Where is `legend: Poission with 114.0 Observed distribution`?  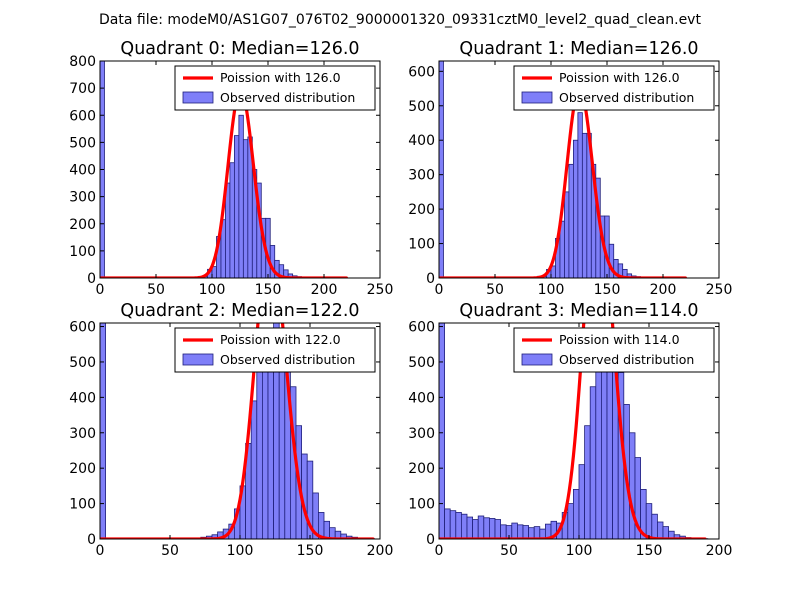 legend: Poission with 114.0 Observed distribution is located at coordinates (614, 350).